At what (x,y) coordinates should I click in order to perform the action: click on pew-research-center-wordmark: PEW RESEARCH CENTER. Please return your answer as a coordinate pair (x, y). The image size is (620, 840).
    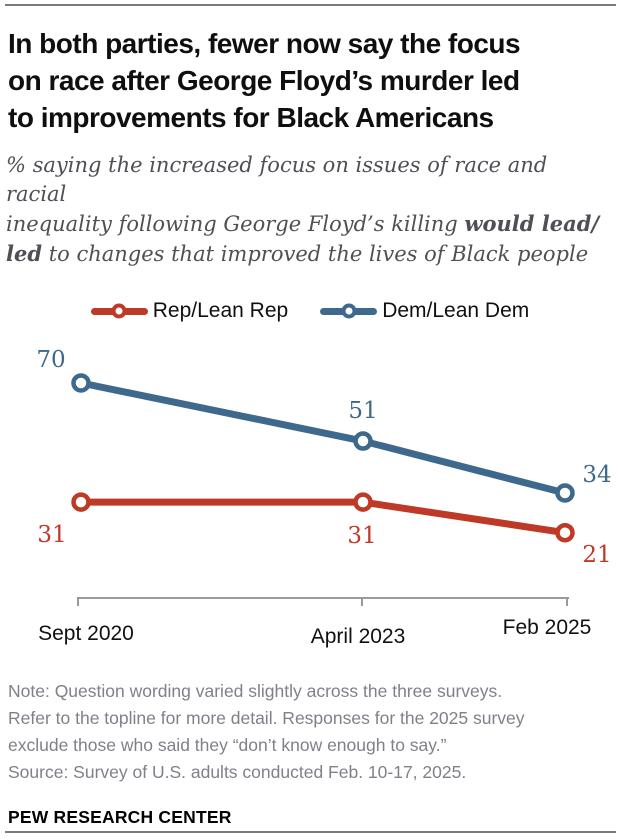
    Looking at the image, I should click on (120, 817).